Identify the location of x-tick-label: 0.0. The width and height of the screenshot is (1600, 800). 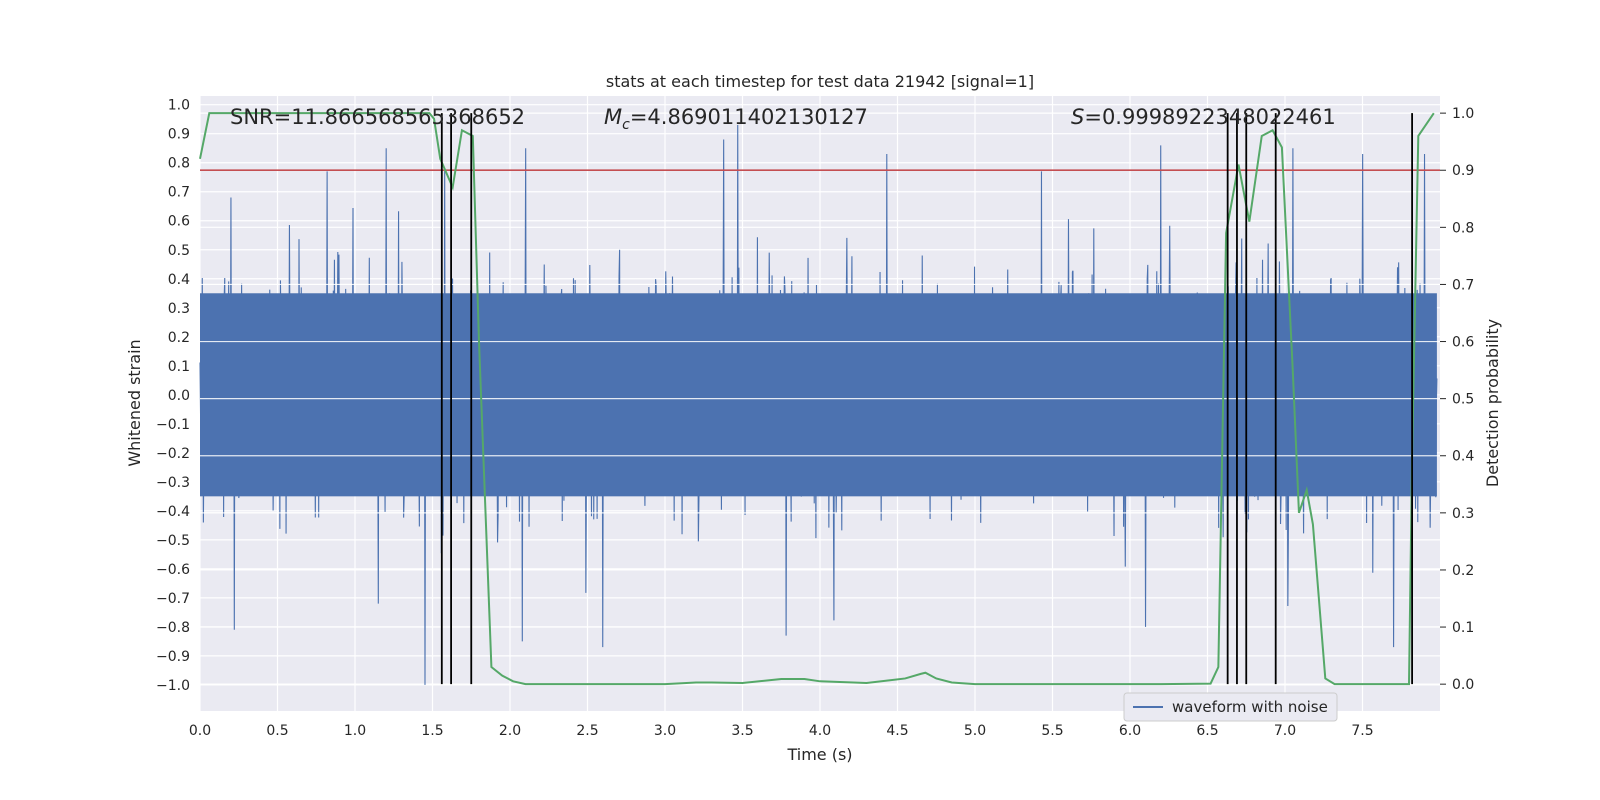
(200, 731).